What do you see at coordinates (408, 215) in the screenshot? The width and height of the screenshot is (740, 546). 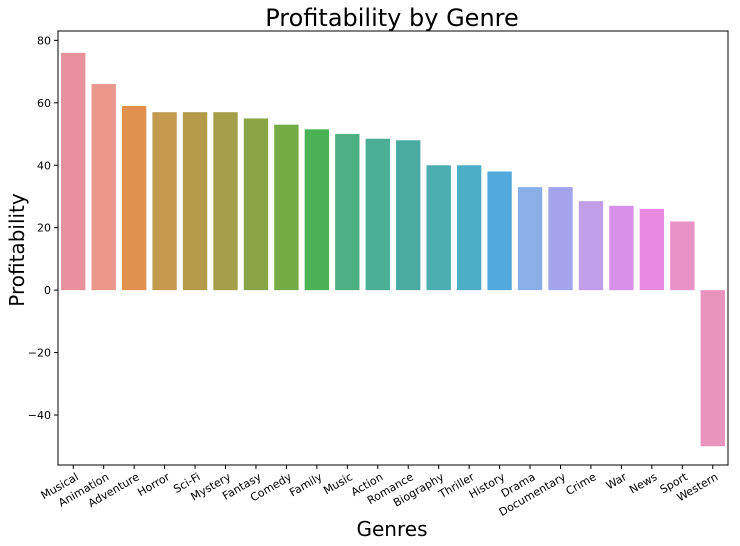 I see `bar-romance` at bounding box center [408, 215].